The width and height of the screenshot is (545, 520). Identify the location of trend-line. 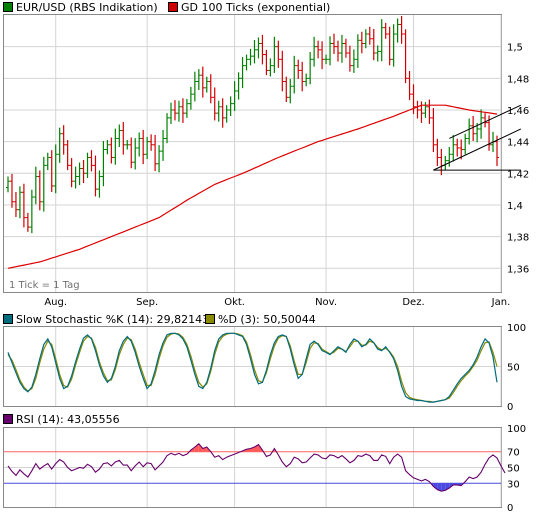
(477, 149).